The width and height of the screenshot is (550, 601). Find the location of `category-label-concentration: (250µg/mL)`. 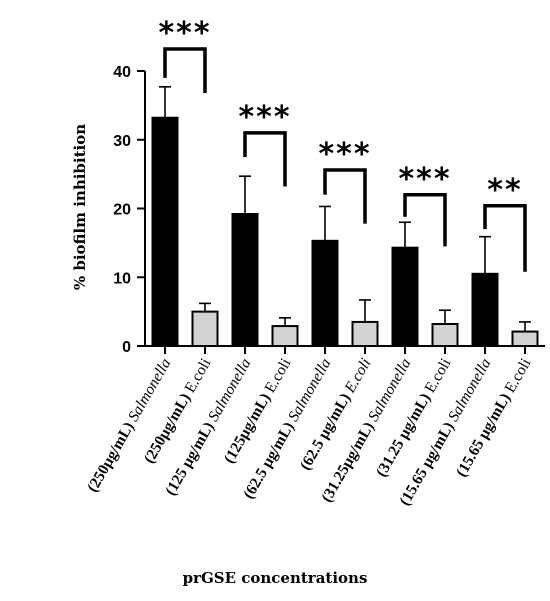

category-label-concentration: (250µg/mL) is located at coordinates (111, 457).